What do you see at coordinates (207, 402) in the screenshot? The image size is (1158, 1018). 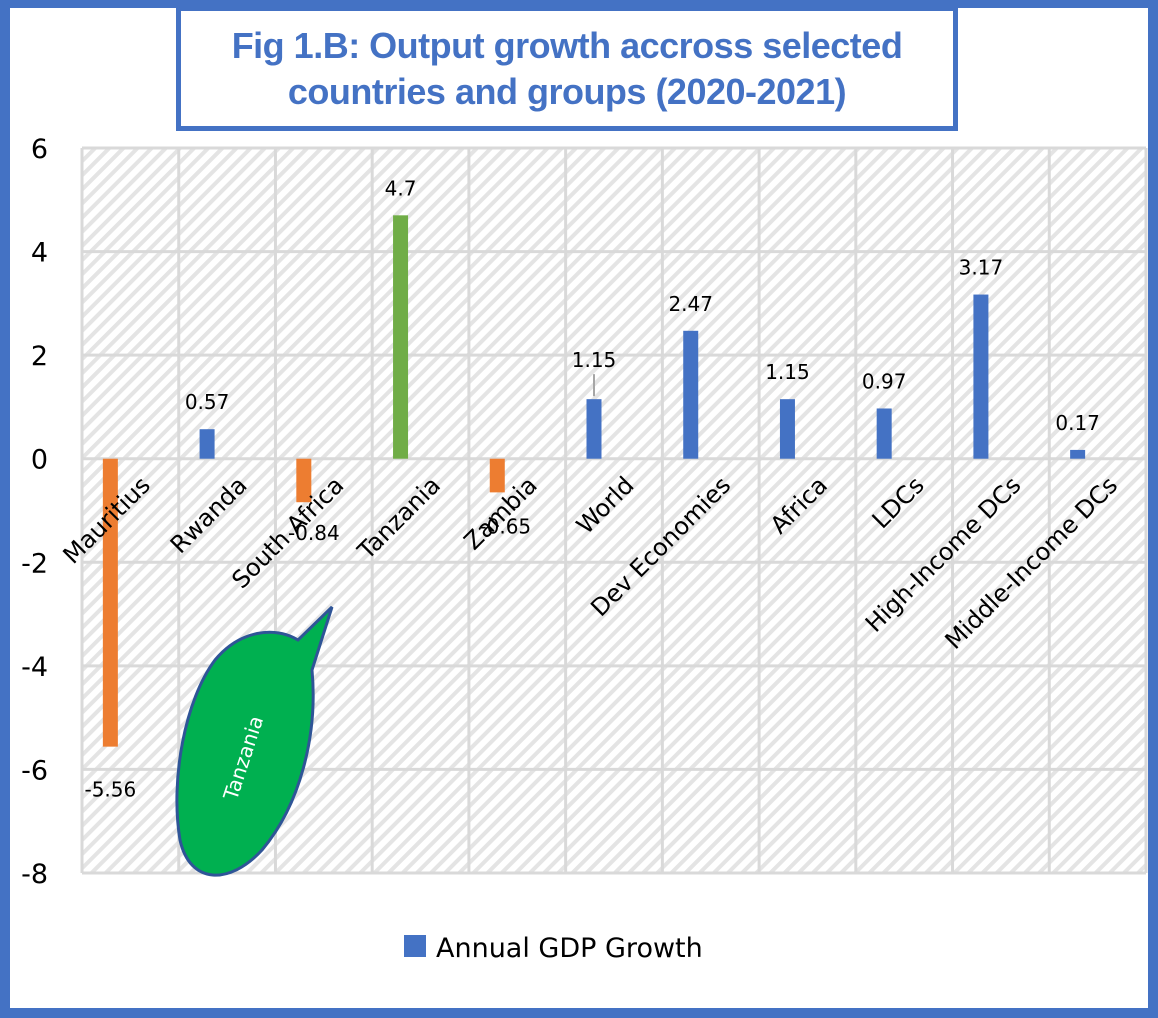 I see `data-label: 0.57` at bounding box center [207, 402].